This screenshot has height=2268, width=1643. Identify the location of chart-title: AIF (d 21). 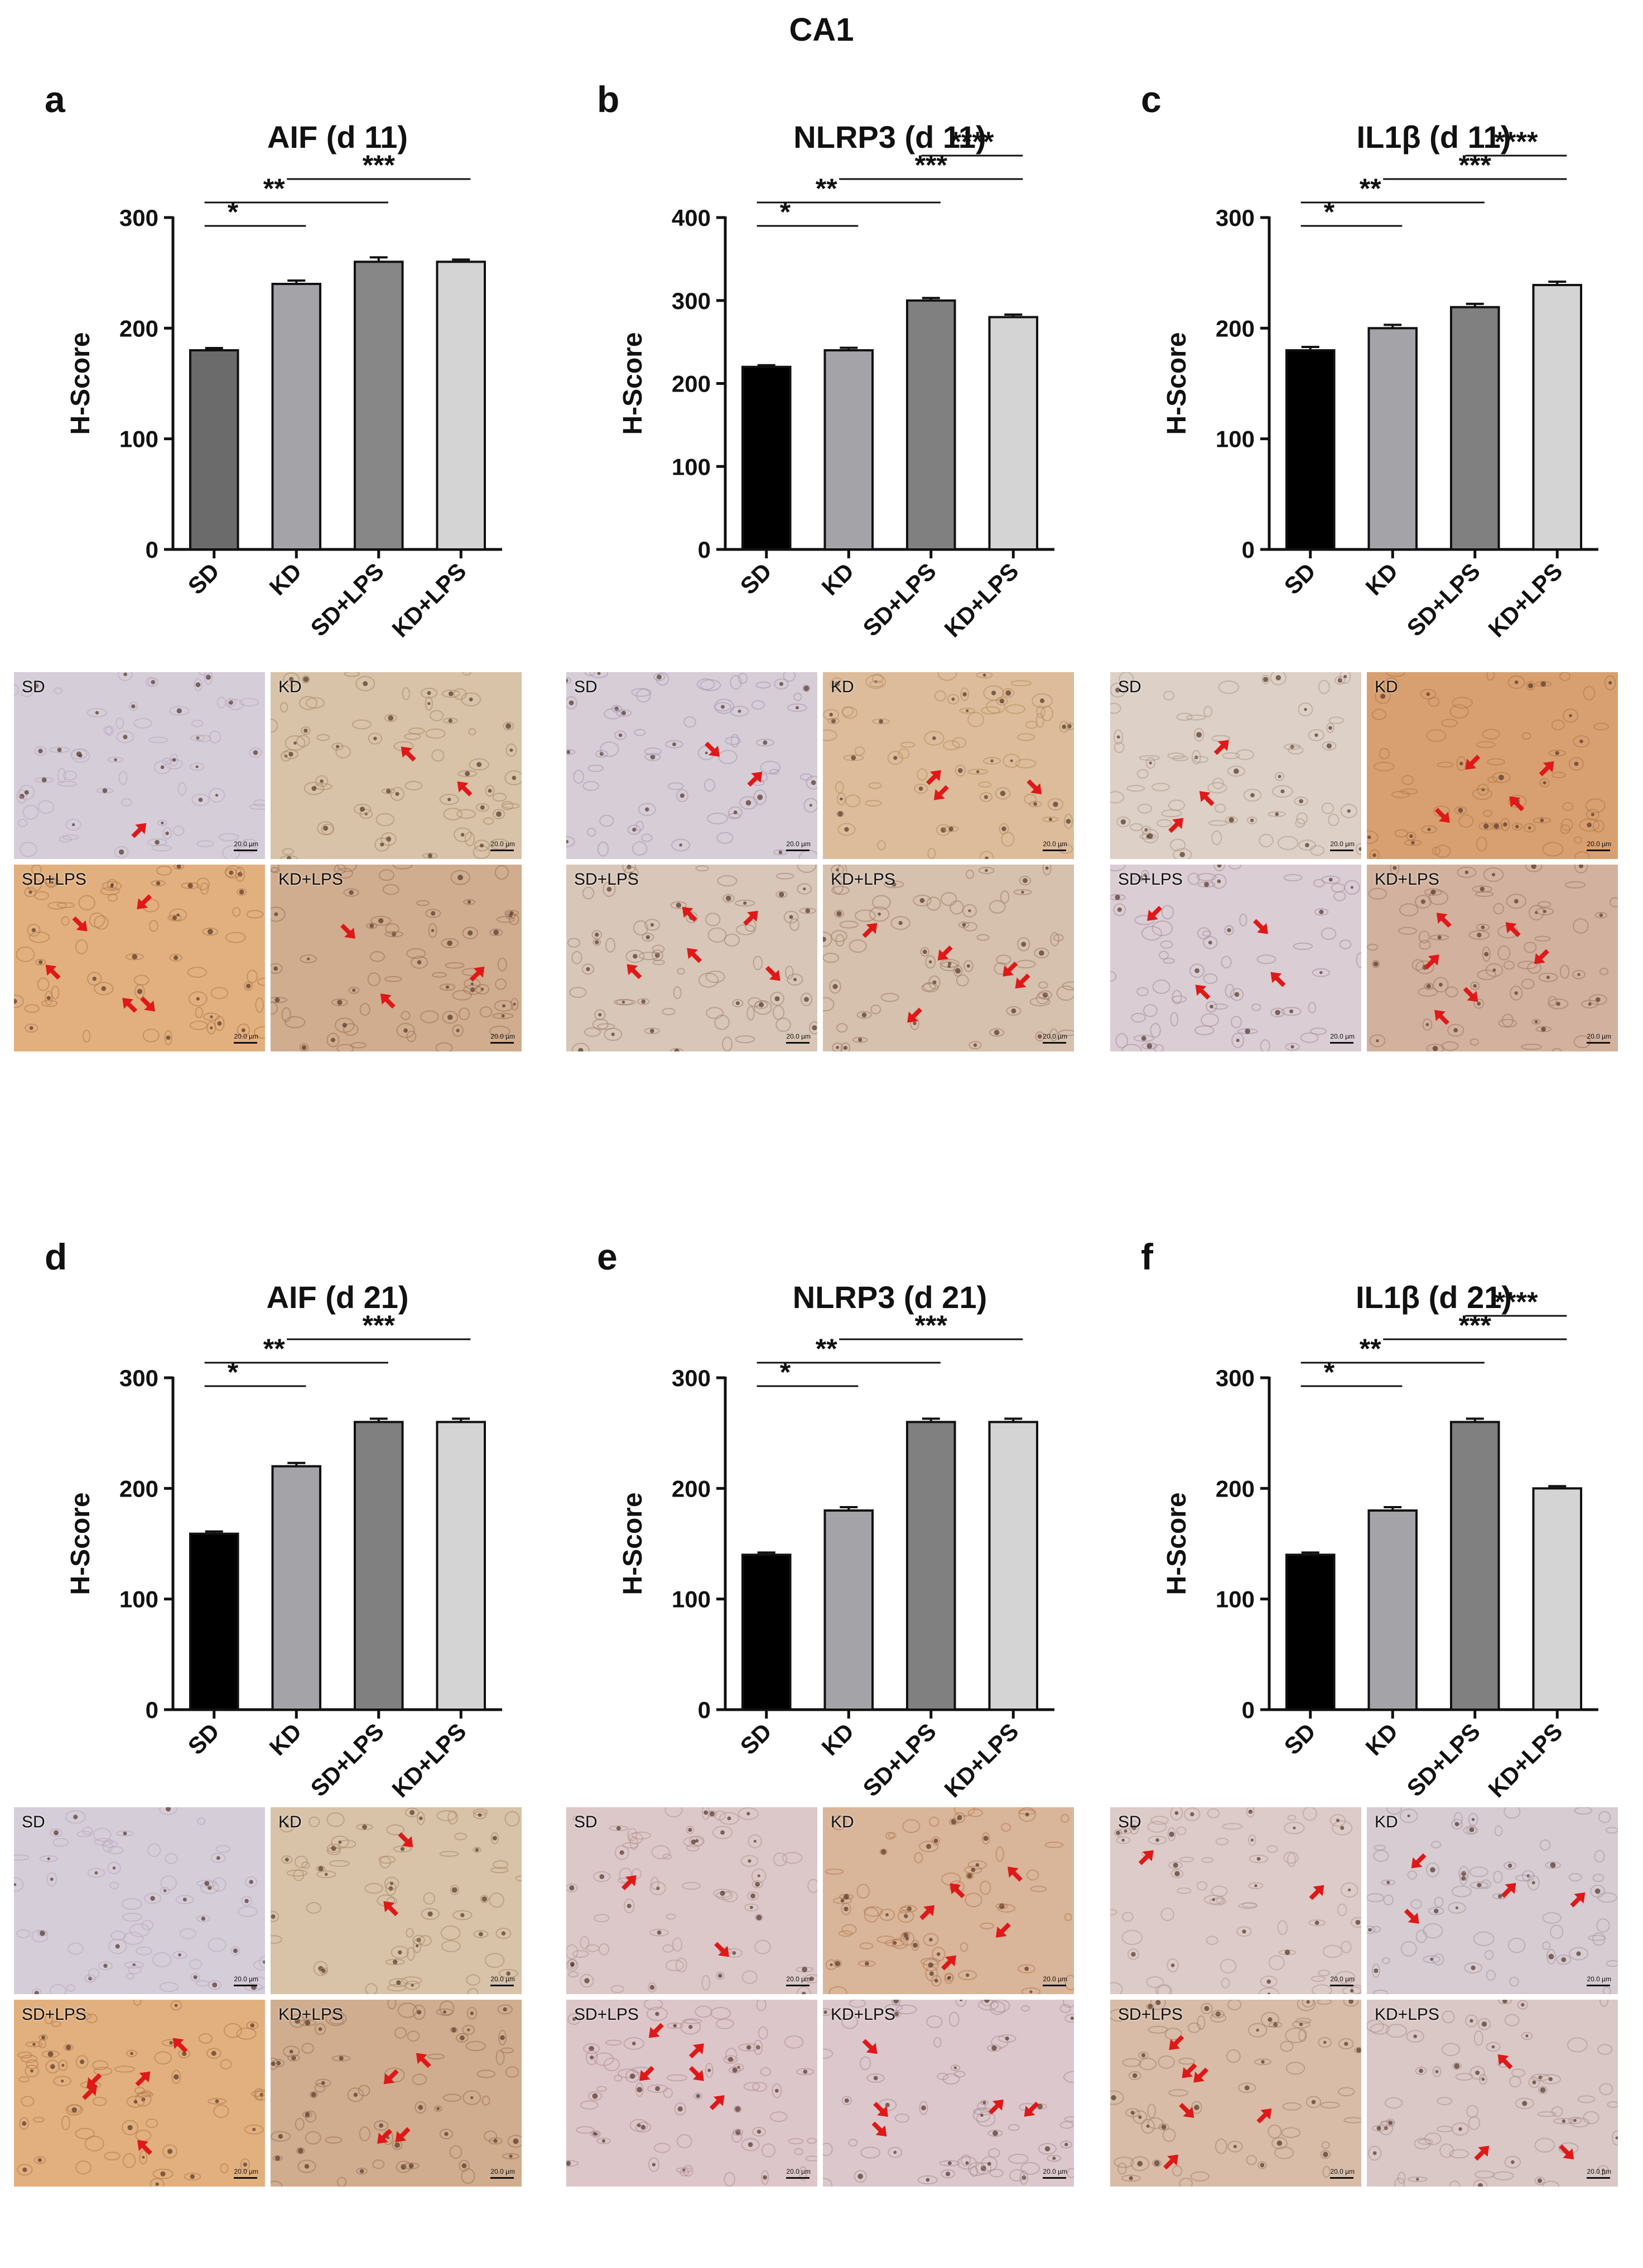
(337, 1298).